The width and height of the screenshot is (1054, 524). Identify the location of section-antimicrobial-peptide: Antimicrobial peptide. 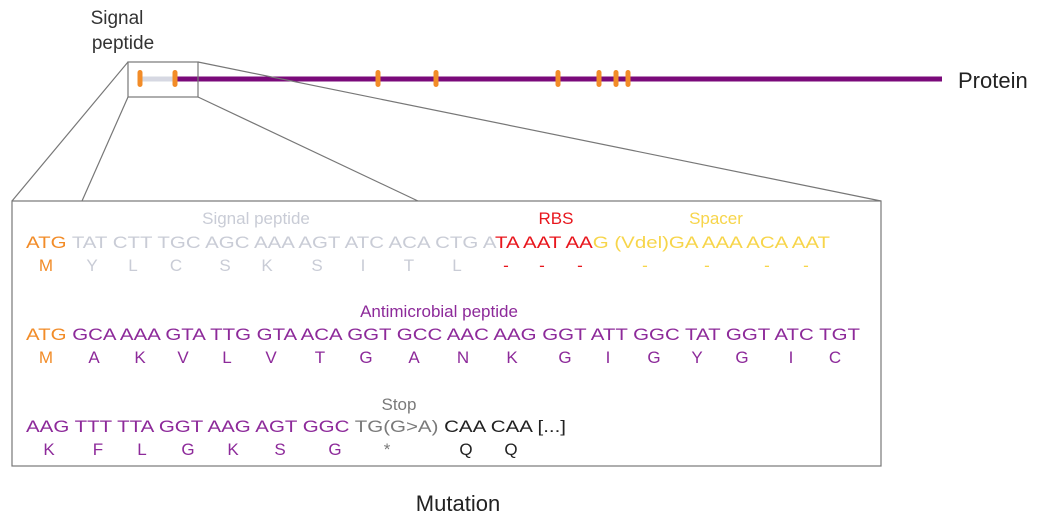
(439, 311).